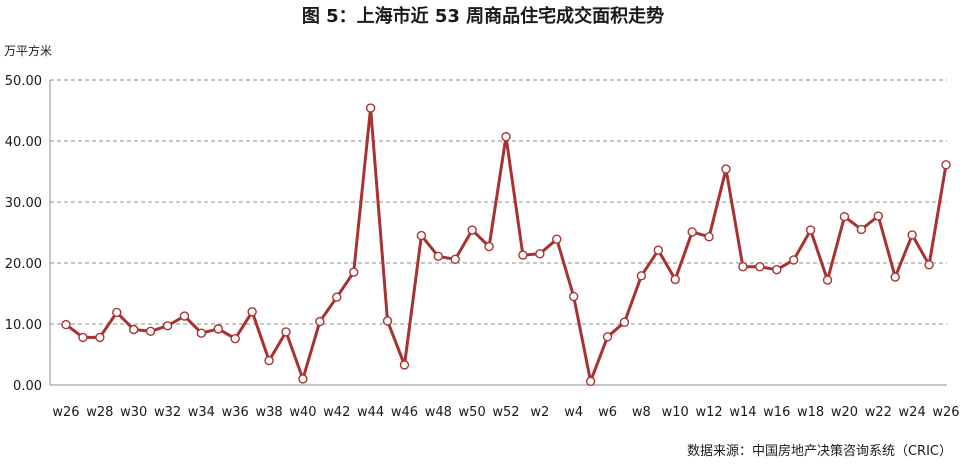  What do you see at coordinates (776, 412) in the screenshot?
I see `x-tick-label: w16` at bounding box center [776, 412].